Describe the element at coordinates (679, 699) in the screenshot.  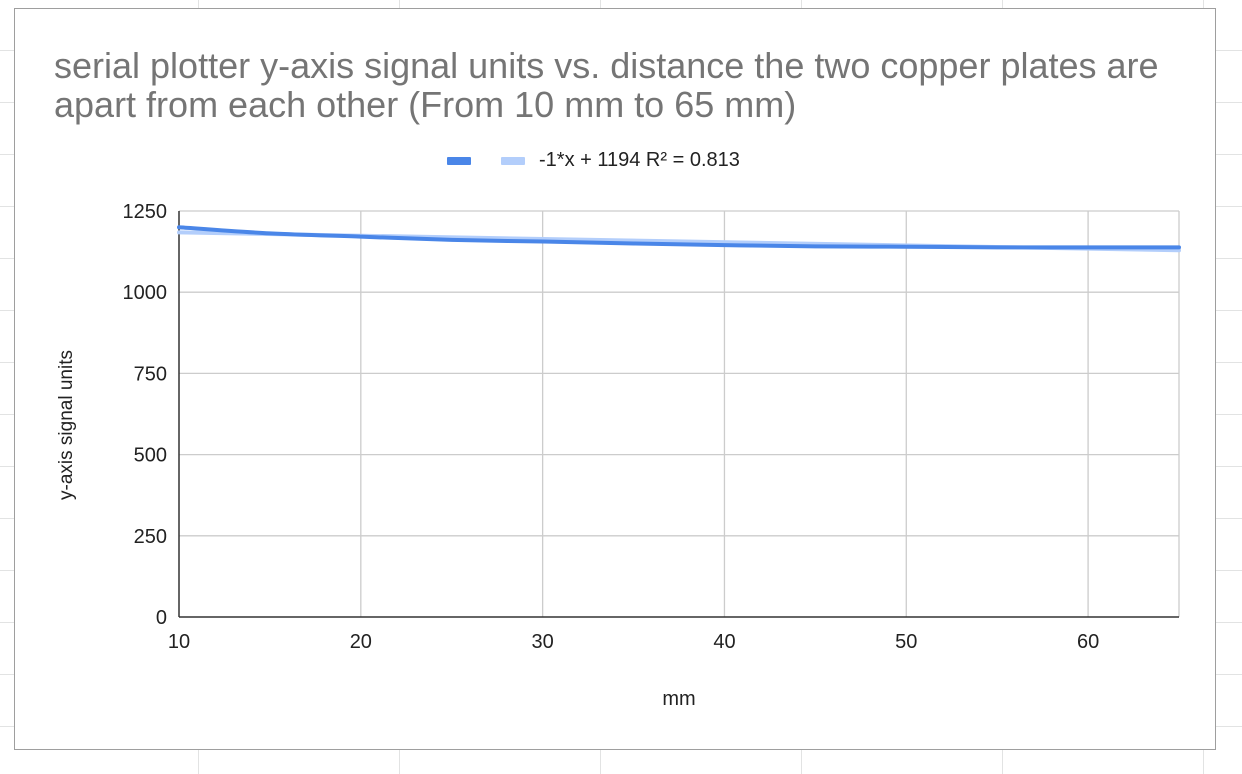
I see `x-axis-label: mm` at that location.